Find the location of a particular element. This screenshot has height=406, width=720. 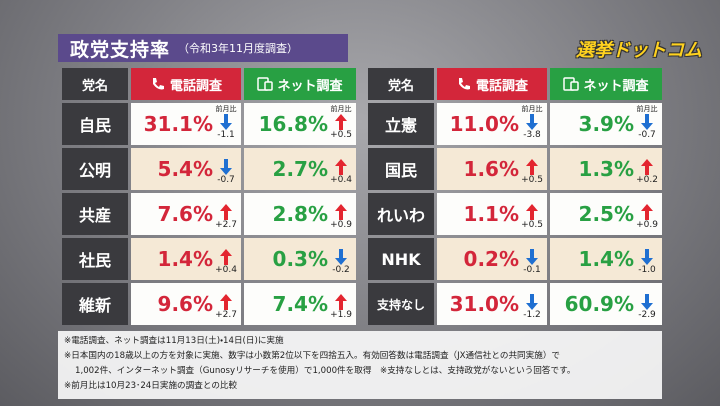

net-value: 1.3% is located at coordinates (606, 169).